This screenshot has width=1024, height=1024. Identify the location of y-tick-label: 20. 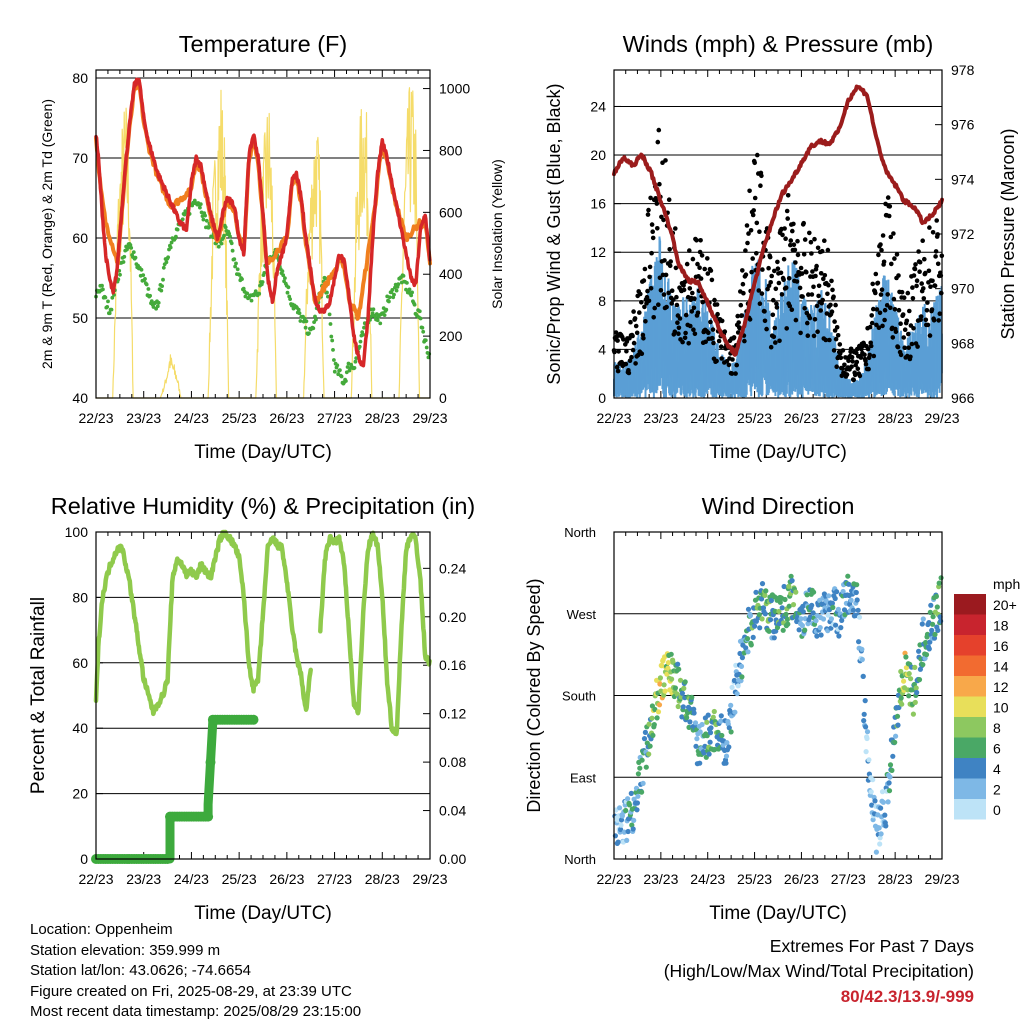
(598, 155).